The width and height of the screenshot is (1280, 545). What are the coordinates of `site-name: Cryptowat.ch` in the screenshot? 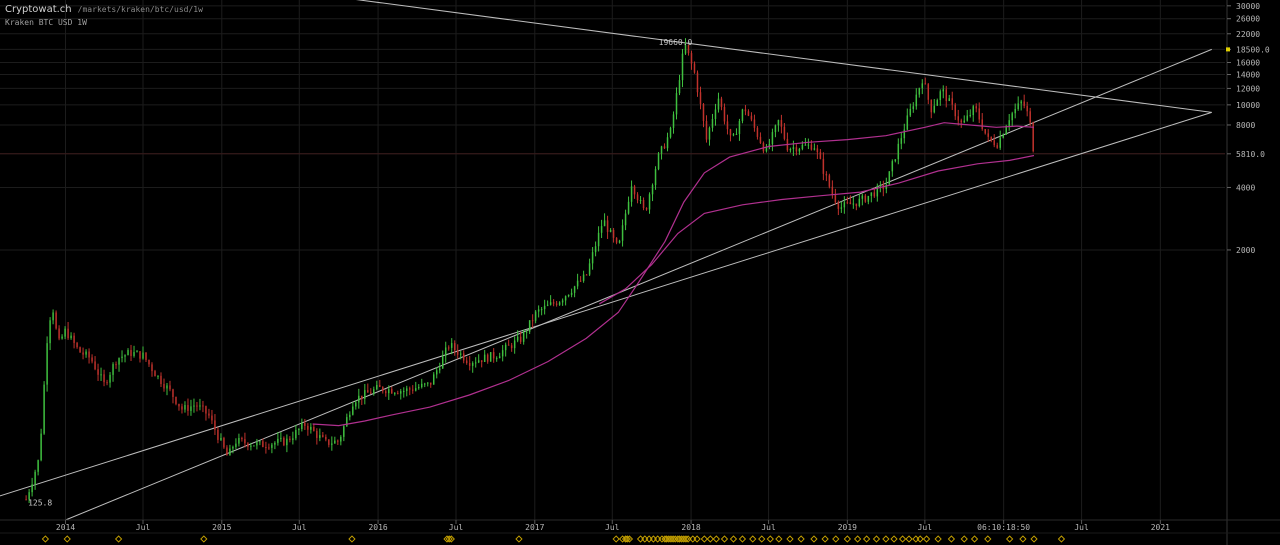 It's located at (38, 9).